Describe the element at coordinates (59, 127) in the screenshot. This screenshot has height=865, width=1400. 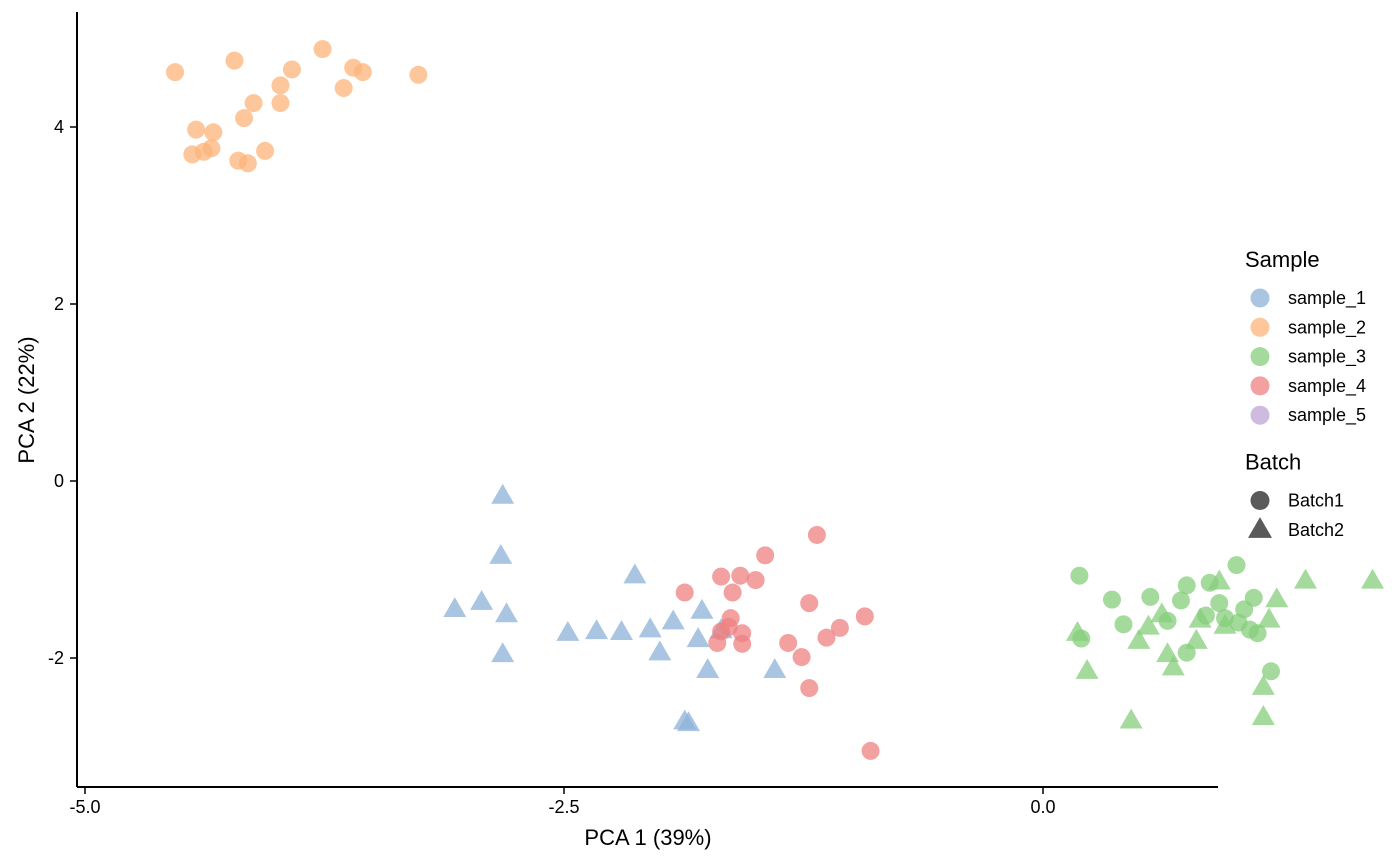
I see `y-tick-label: 4` at that location.